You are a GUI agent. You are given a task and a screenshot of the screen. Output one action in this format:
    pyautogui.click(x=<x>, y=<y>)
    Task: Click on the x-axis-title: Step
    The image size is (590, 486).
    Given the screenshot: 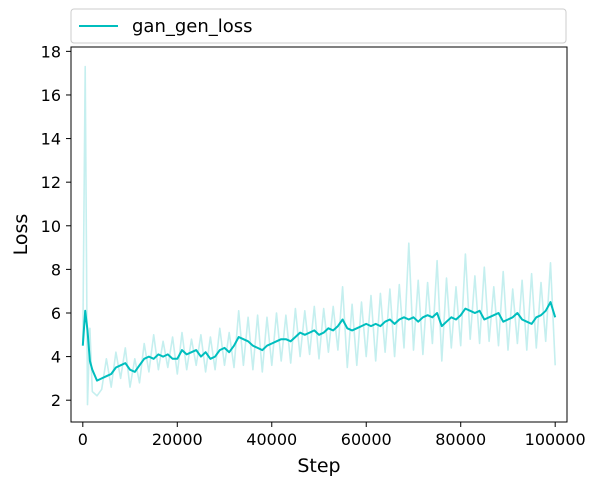 What is the action you would take?
    pyautogui.click(x=318, y=466)
    